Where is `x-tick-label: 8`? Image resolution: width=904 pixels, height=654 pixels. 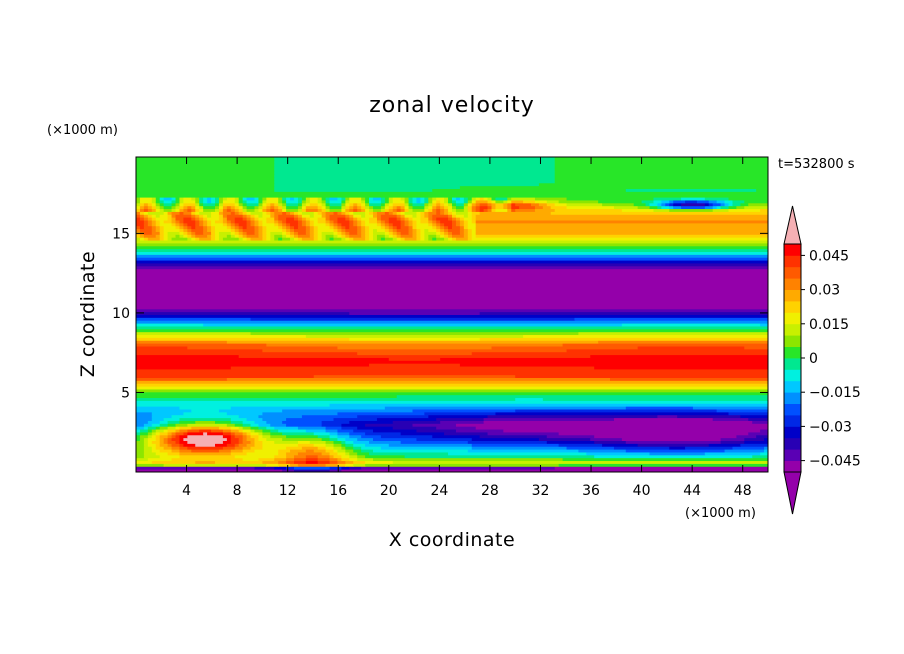
x-tick-label: 8 is located at coordinates (237, 491).